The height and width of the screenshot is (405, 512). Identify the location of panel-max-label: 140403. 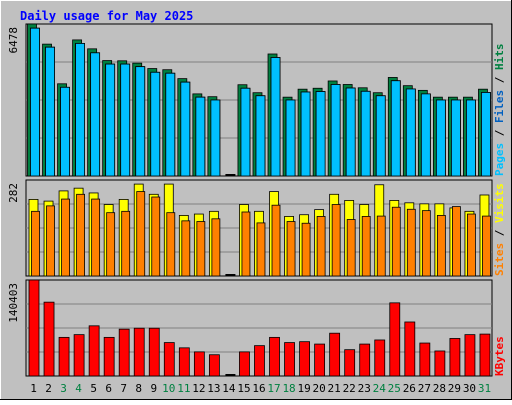
(13, 303).